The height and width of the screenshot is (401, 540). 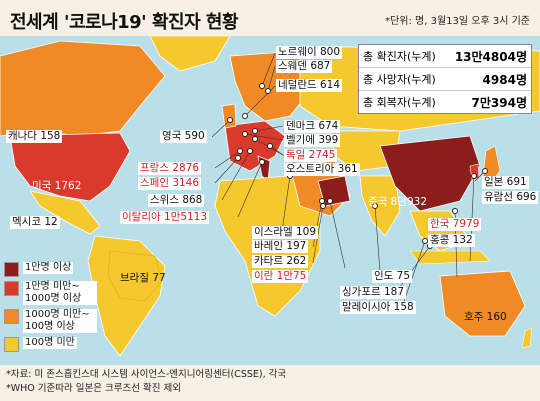 What do you see at coordinates (57, 186) in the screenshot?
I see `label-usa: 미국 1762` at bounding box center [57, 186].